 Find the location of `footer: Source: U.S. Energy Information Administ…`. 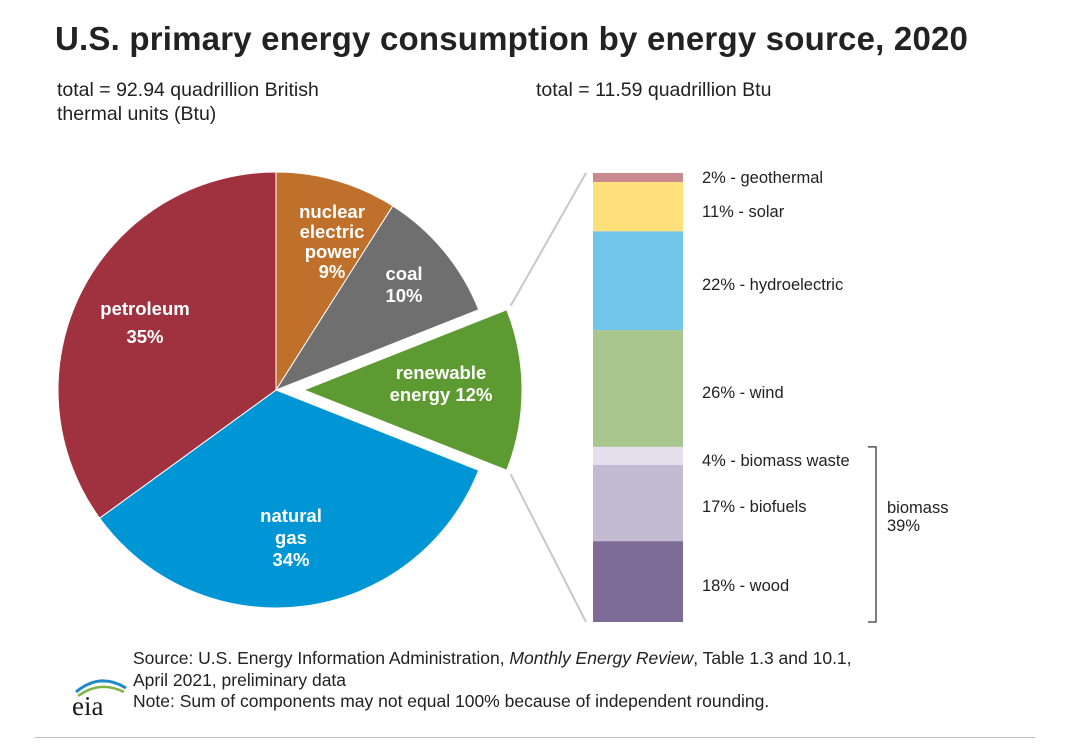

footer: Source: U.S. Energy Information Administ… is located at coordinates (583, 680).